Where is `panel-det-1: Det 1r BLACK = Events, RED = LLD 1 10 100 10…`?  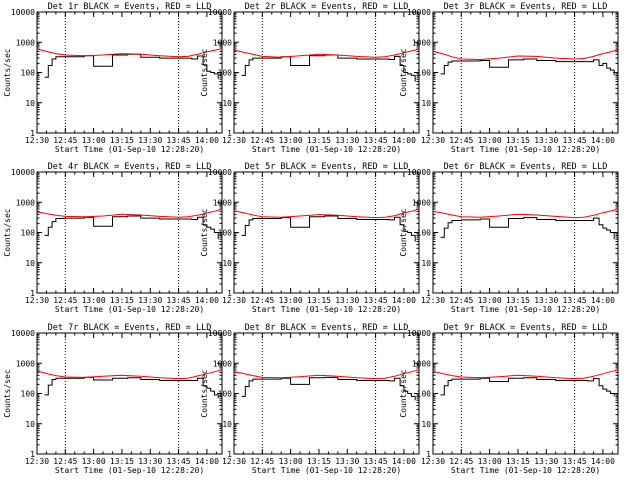 panel-det-1: Det 1r BLACK = Events, RED = LLD 1 10 100 10… is located at coordinates (113, 78).